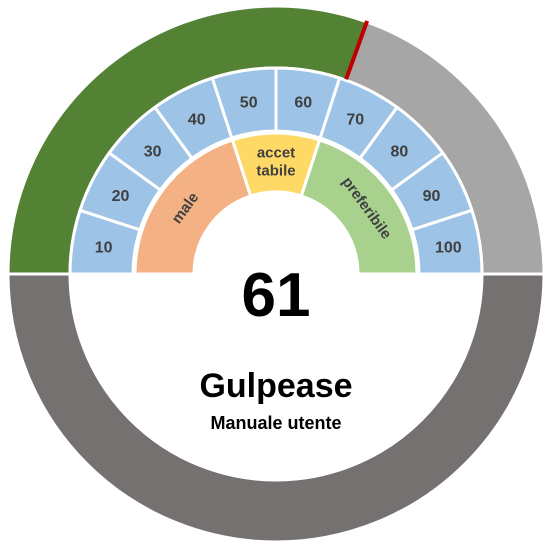  I want to click on tick-label-70: 70, so click(355, 120).